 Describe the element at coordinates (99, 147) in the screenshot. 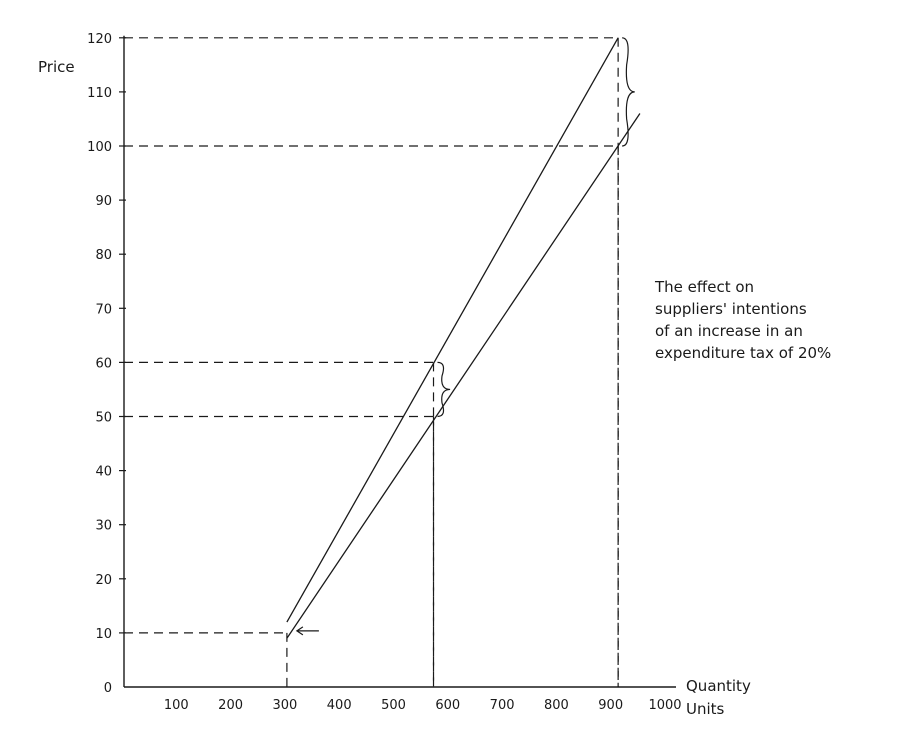

I see `y-tick-label: 100` at that location.